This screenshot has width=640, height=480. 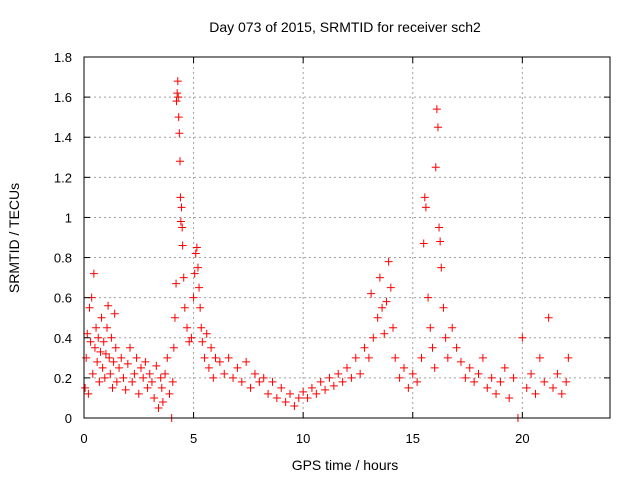 I want to click on y-tick-label: 0.4, so click(x=63, y=338).